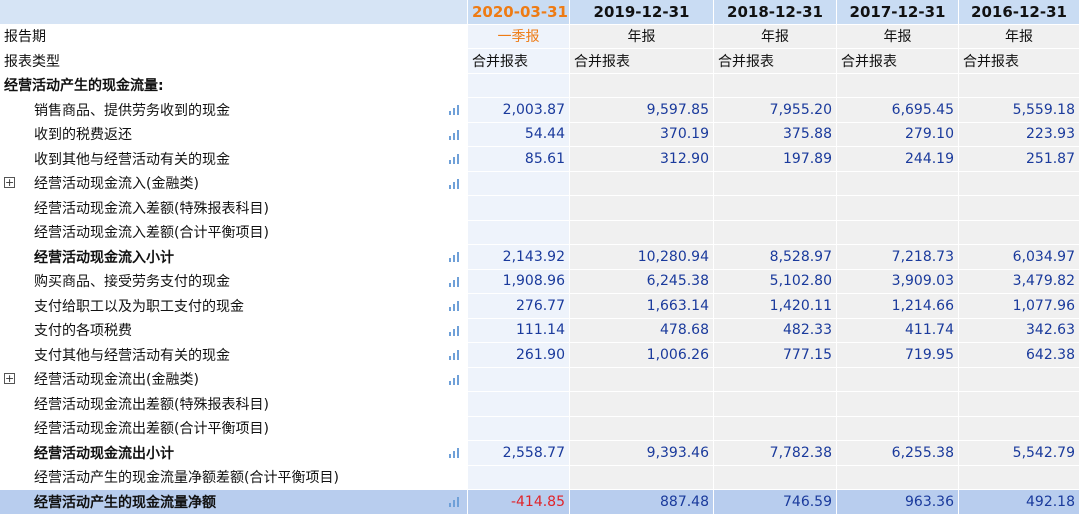 The height and width of the screenshot is (522, 1080). I want to click on row-label: 经营活动现金流出小计, so click(104, 453).